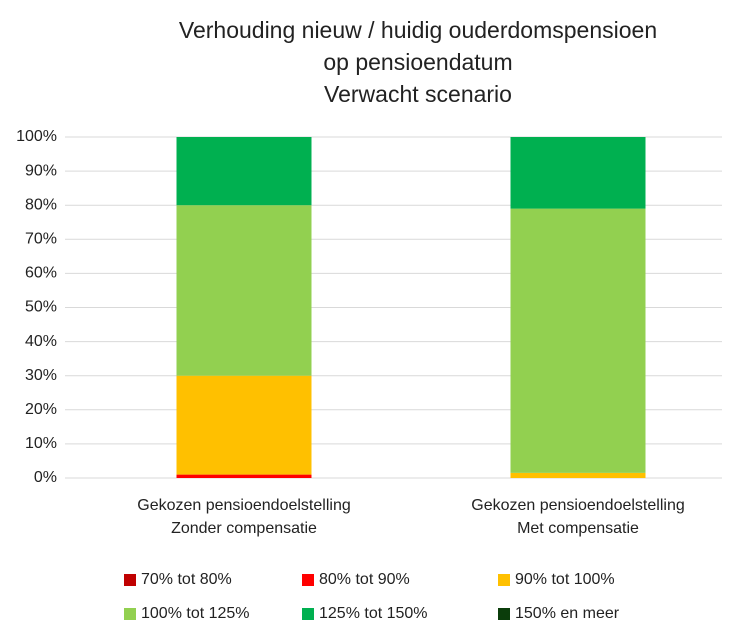 This screenshot has width=745, height=625. I want to click on y-tick-label: 20%, so click(41, 409).